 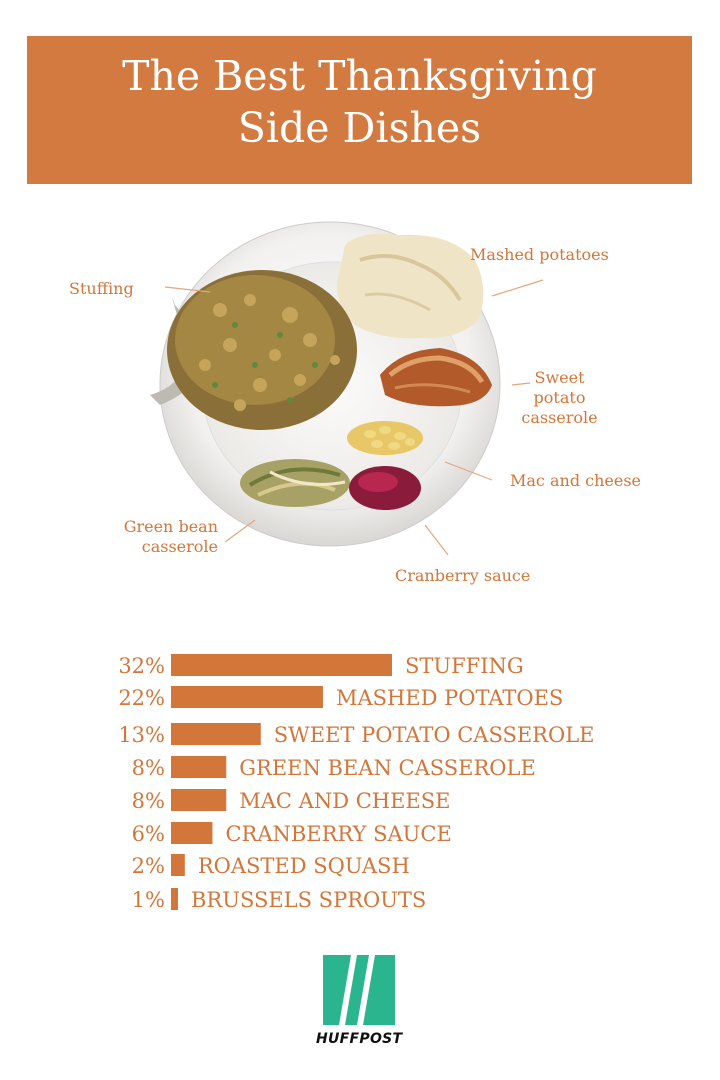 I want to click on bar-category-label: MAC AND CHEESE, so click(x=344, y=801).